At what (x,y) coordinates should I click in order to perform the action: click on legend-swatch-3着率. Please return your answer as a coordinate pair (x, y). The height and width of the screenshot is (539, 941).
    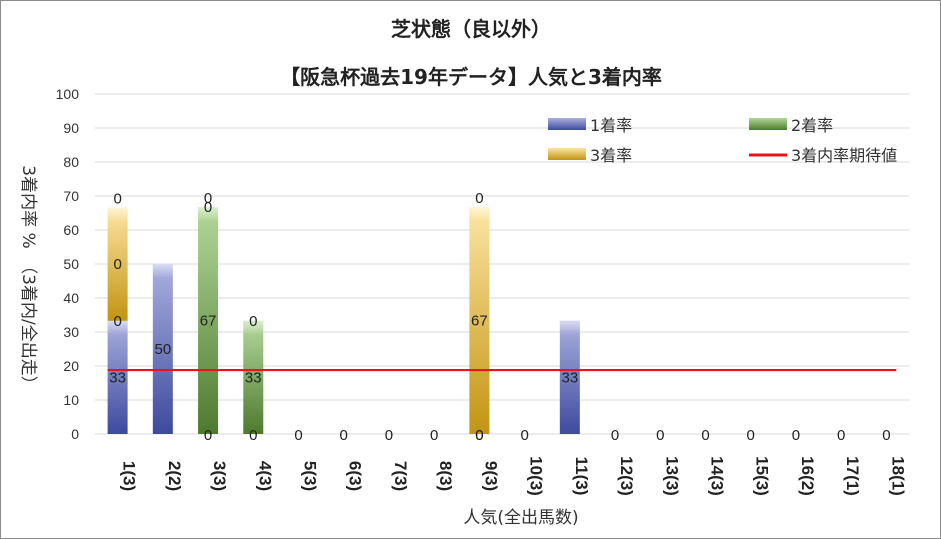
    Looking at the image, I should click on (567, 154).